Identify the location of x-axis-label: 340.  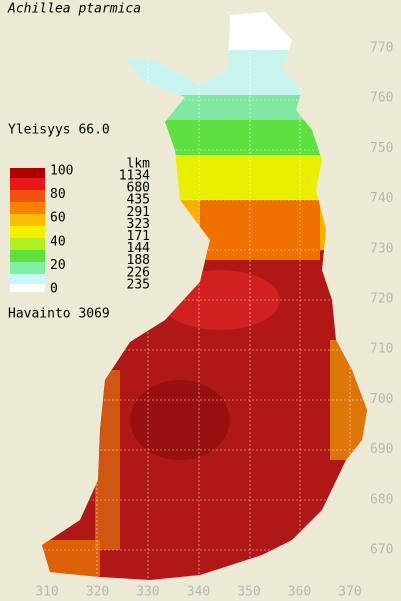
(198, 592).